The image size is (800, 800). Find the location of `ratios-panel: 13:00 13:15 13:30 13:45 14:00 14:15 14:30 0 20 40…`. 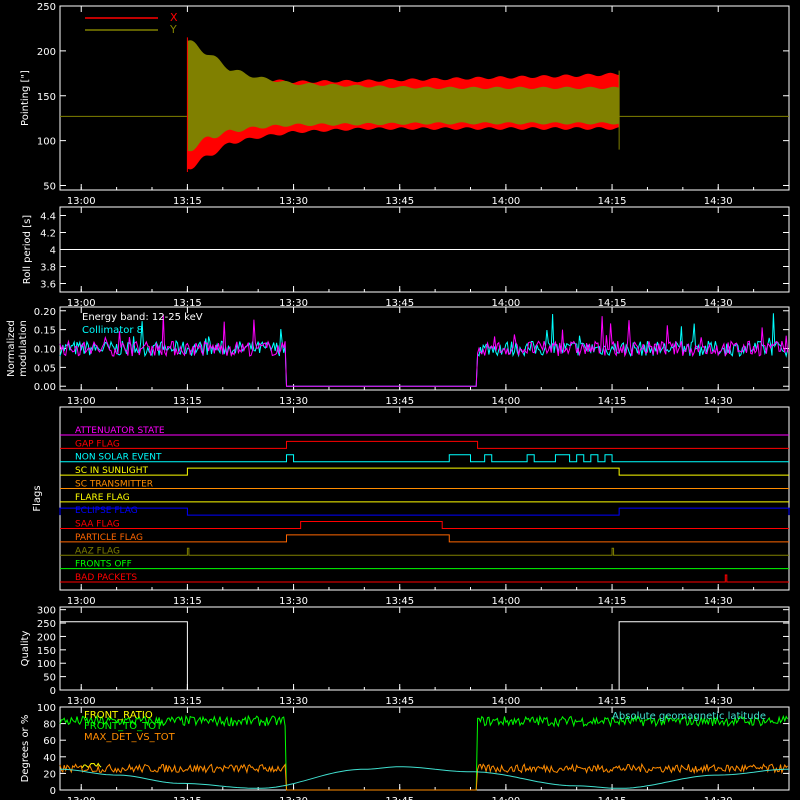

ratios-panel: 13:00 13:15 13:30 13:45 14:00 14:15 14:30 0 20 40… is located at coordinates (405, 751).